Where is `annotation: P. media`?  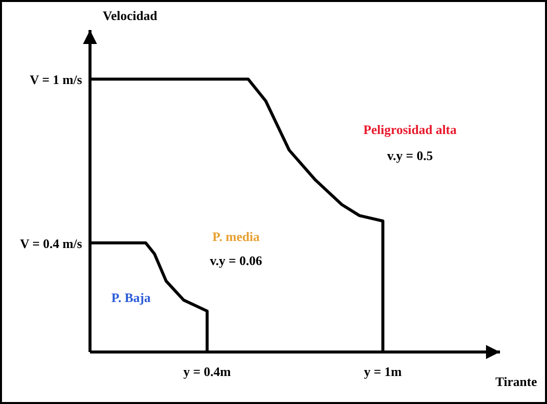 annotation: P. media is located at coordinates (236, 236).